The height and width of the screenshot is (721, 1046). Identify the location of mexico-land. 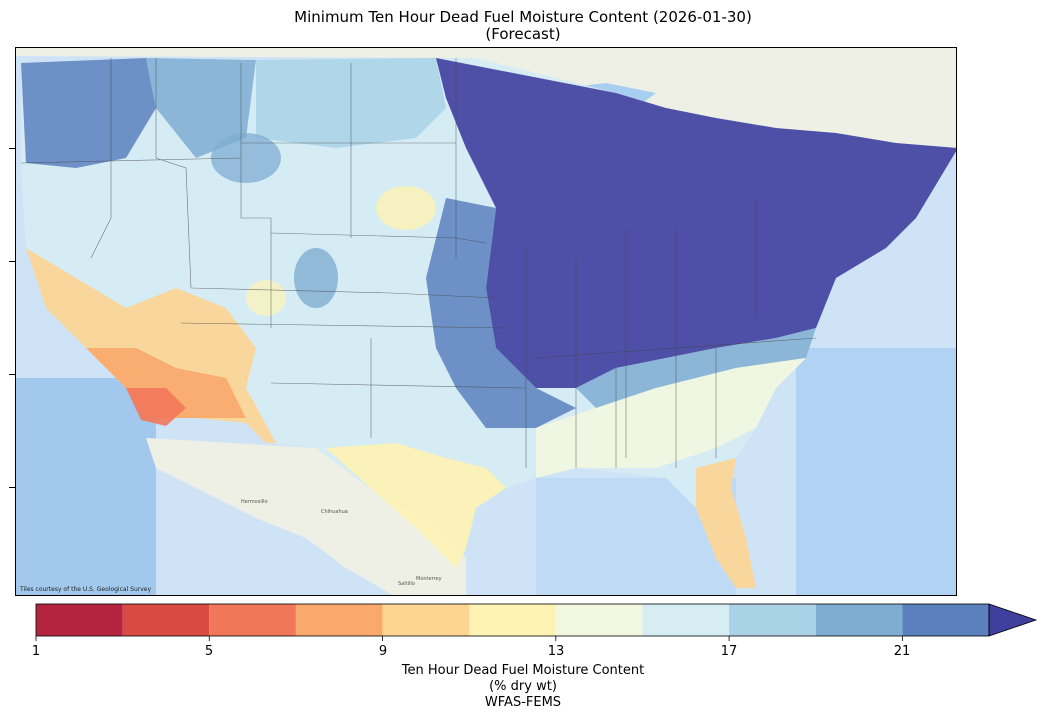
(306, 516).